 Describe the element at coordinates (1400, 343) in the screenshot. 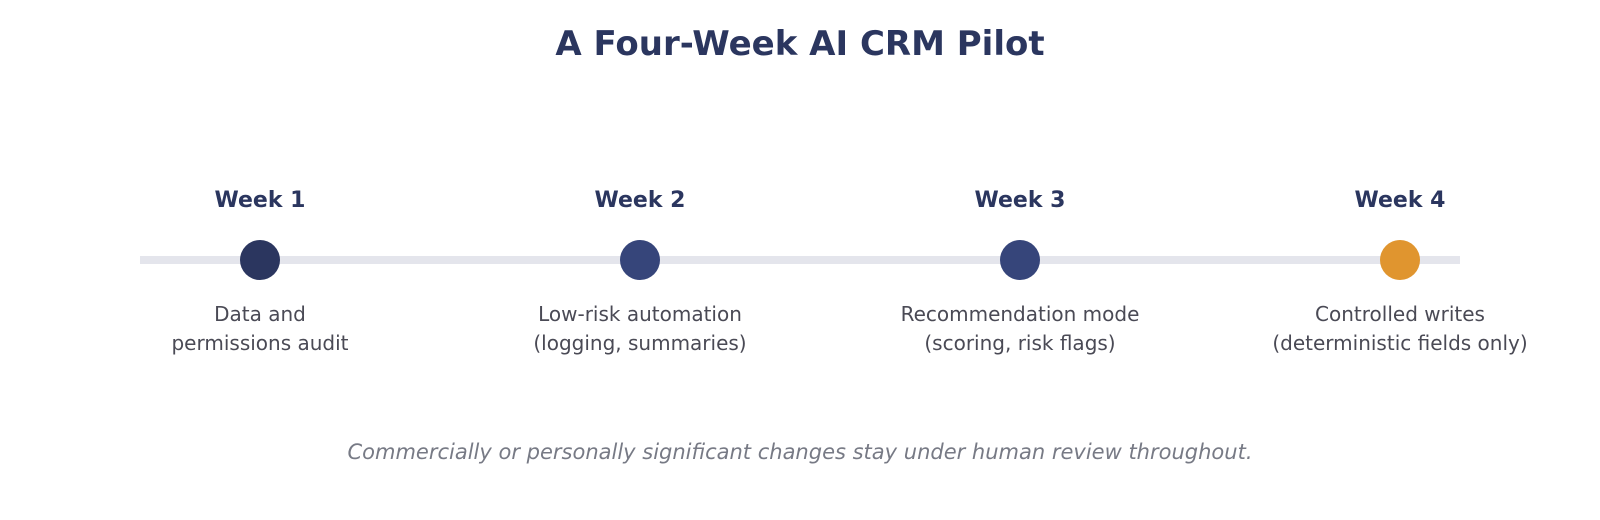

I see `milestone-description-line: (deterministic fields only)` at that location.